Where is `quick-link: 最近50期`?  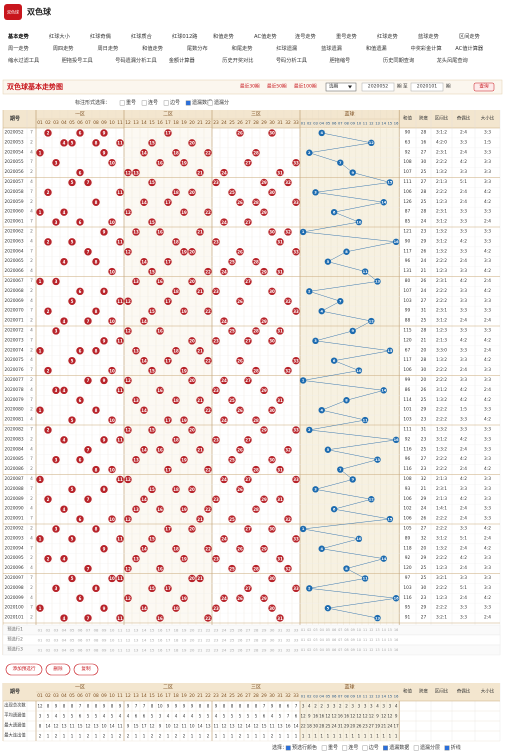 quick-link: 最近50期 is located at coordinates (277, 86).